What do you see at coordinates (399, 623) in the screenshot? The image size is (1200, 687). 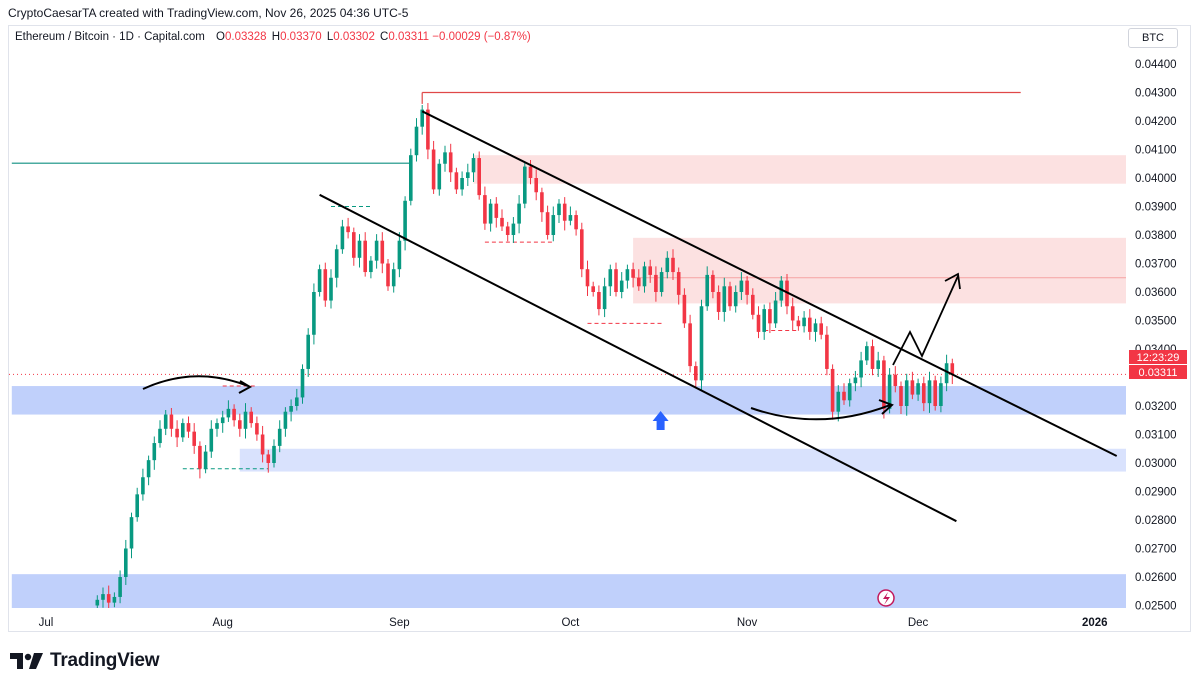 I see `x-tick-label: Sep` at bounding box center [399, 623].